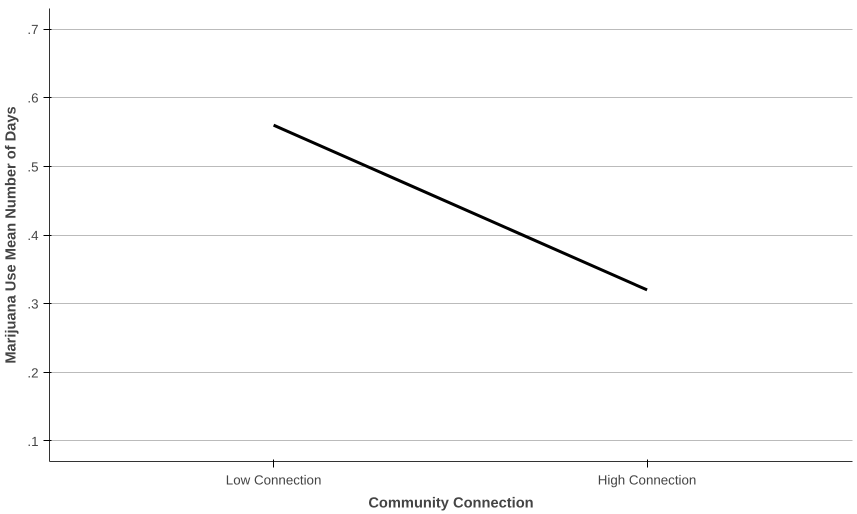 The image size is (857, 514). I want to click on y-tick-label: .3, so click(33, 304).